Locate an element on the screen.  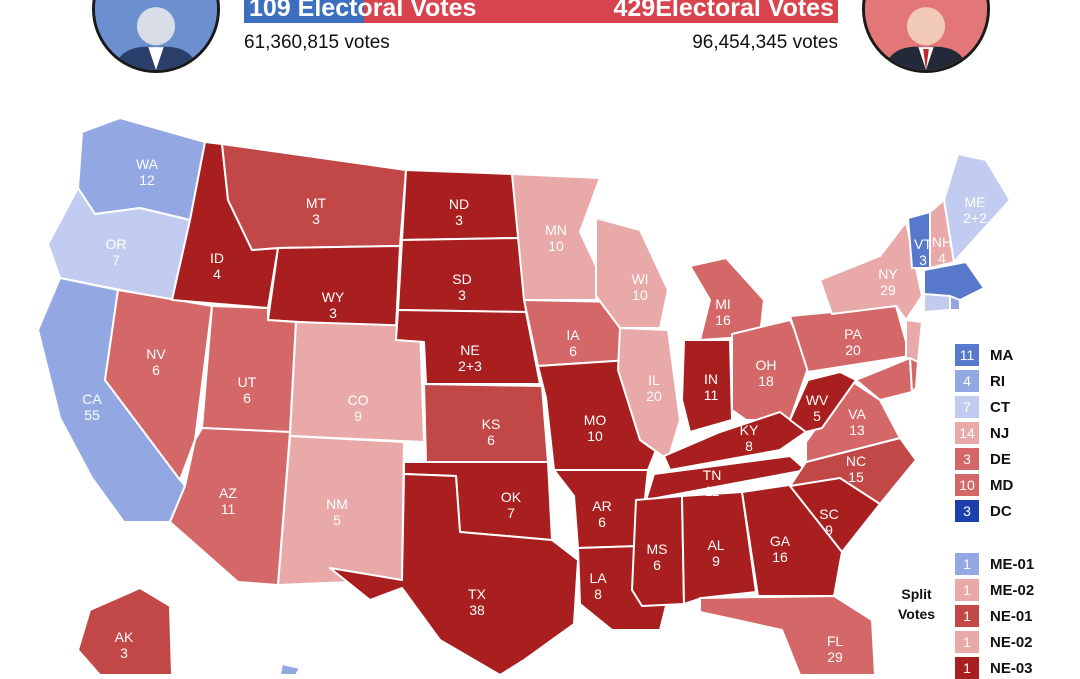
state-ev-in: 11 is located at coordinates (711, 395).